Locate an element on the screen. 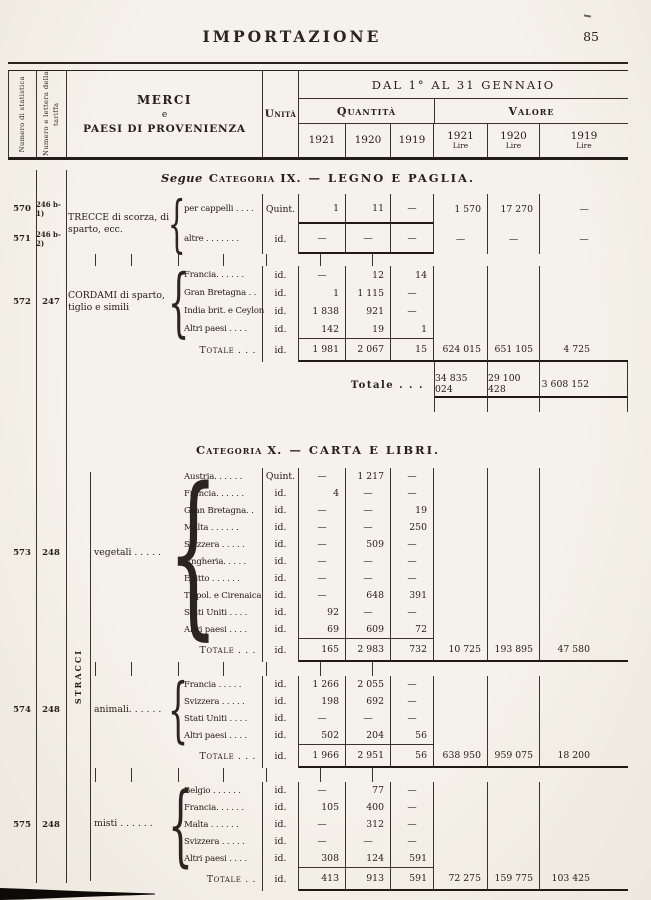  qty-cell: 732 is located at coordinates (412, 650).